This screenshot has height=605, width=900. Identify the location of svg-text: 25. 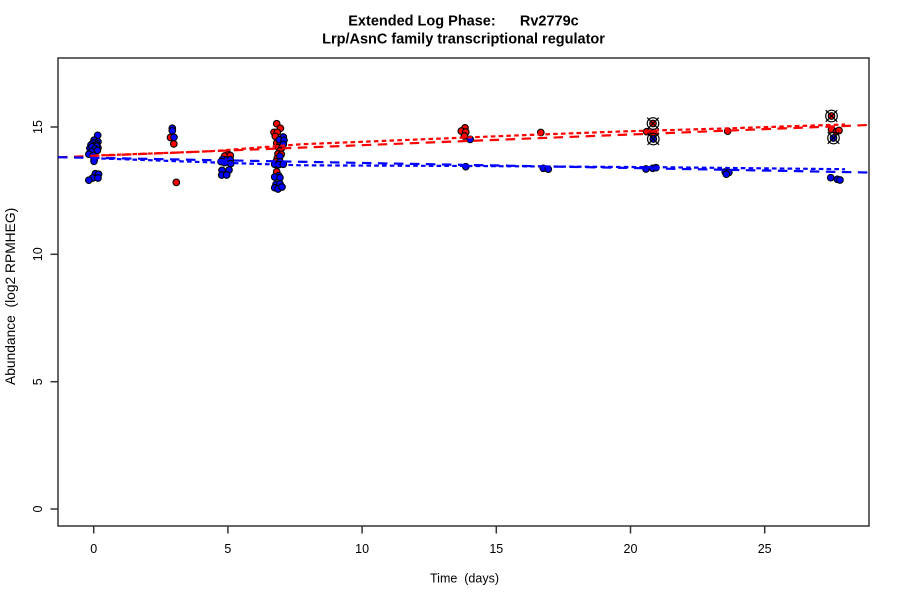
(765, 549).